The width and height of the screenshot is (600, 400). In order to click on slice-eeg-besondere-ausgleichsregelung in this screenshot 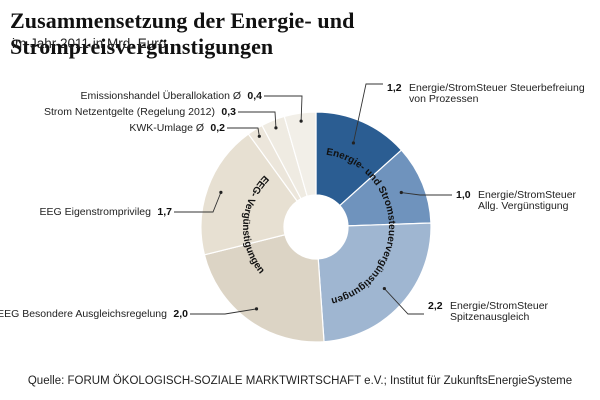, I will do `click(264, 288)`.